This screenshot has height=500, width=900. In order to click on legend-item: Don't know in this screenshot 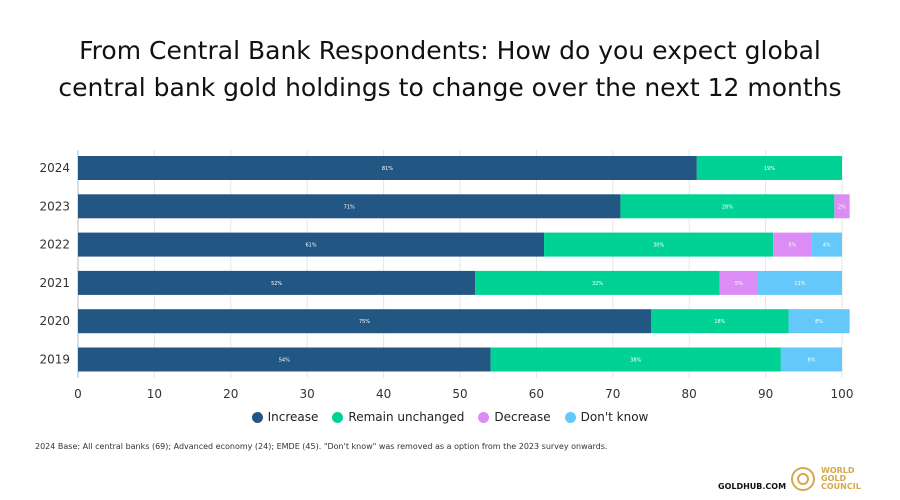, I will do `click(606, 417)`.